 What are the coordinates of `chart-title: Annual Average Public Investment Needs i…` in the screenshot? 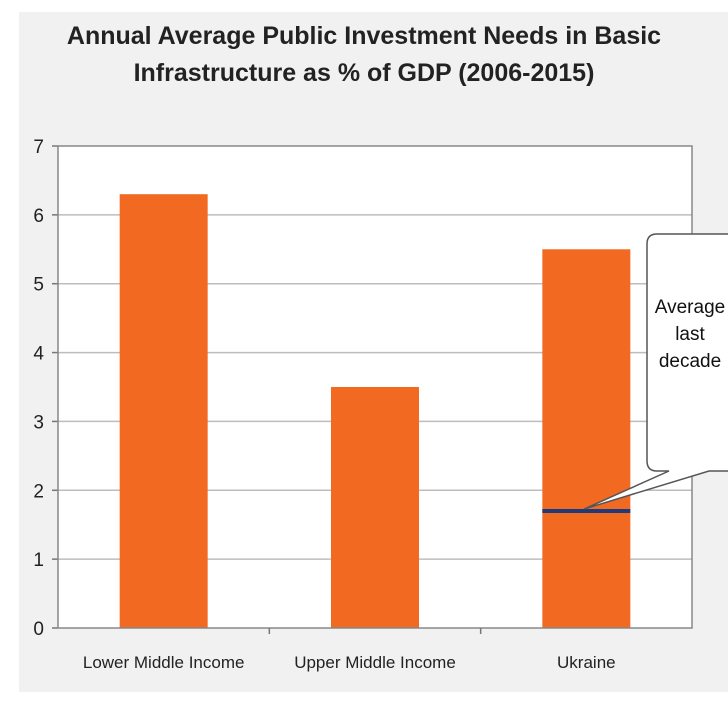 It's located at (364, 55).